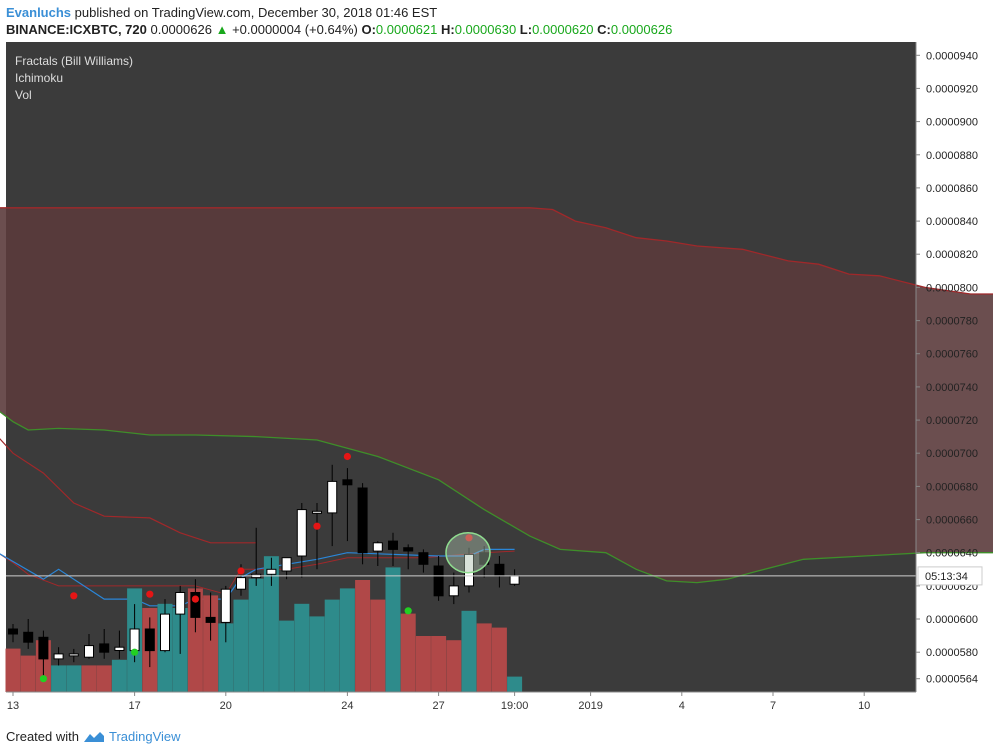  I want to click on price-tick-label: 0.0000800, so click(952, 288).